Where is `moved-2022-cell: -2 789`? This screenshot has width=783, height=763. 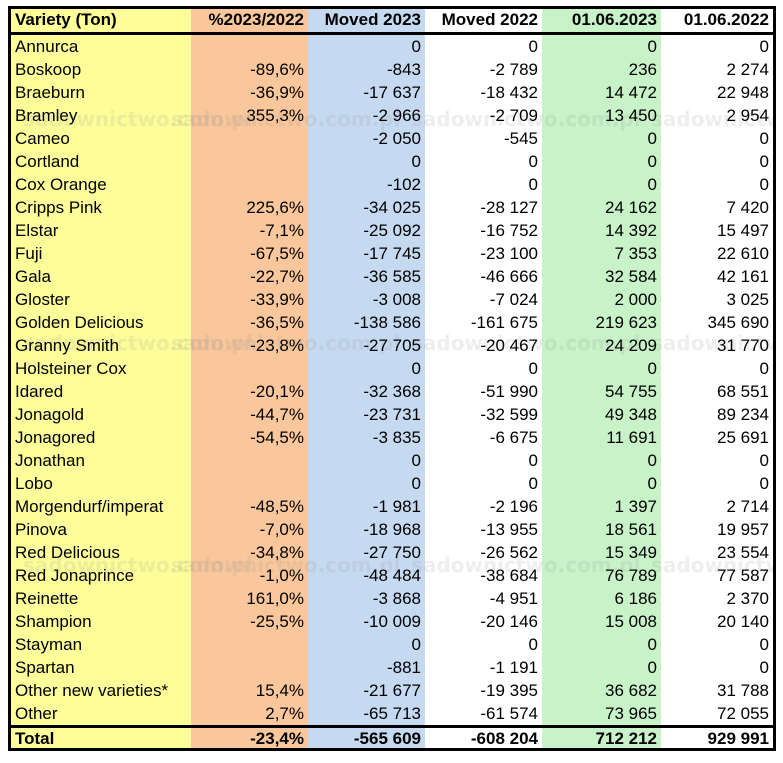 moved-2022-cell: -2 789 is located at coordinates (513, 69).